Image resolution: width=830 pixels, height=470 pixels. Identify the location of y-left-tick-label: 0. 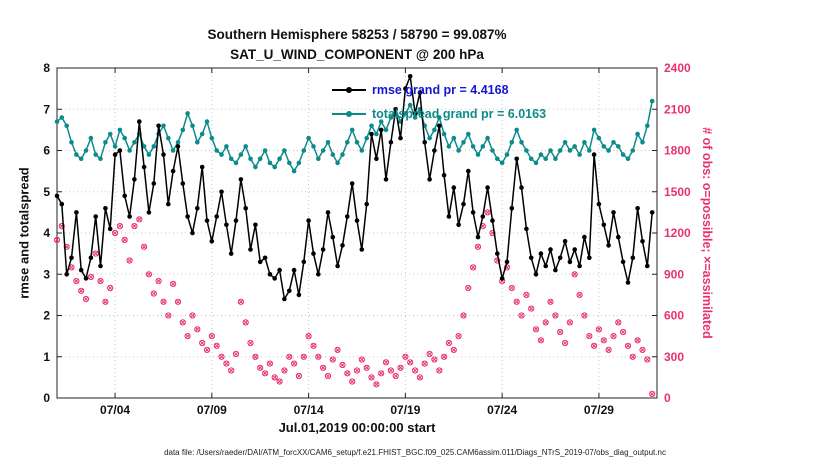
(46, 398).